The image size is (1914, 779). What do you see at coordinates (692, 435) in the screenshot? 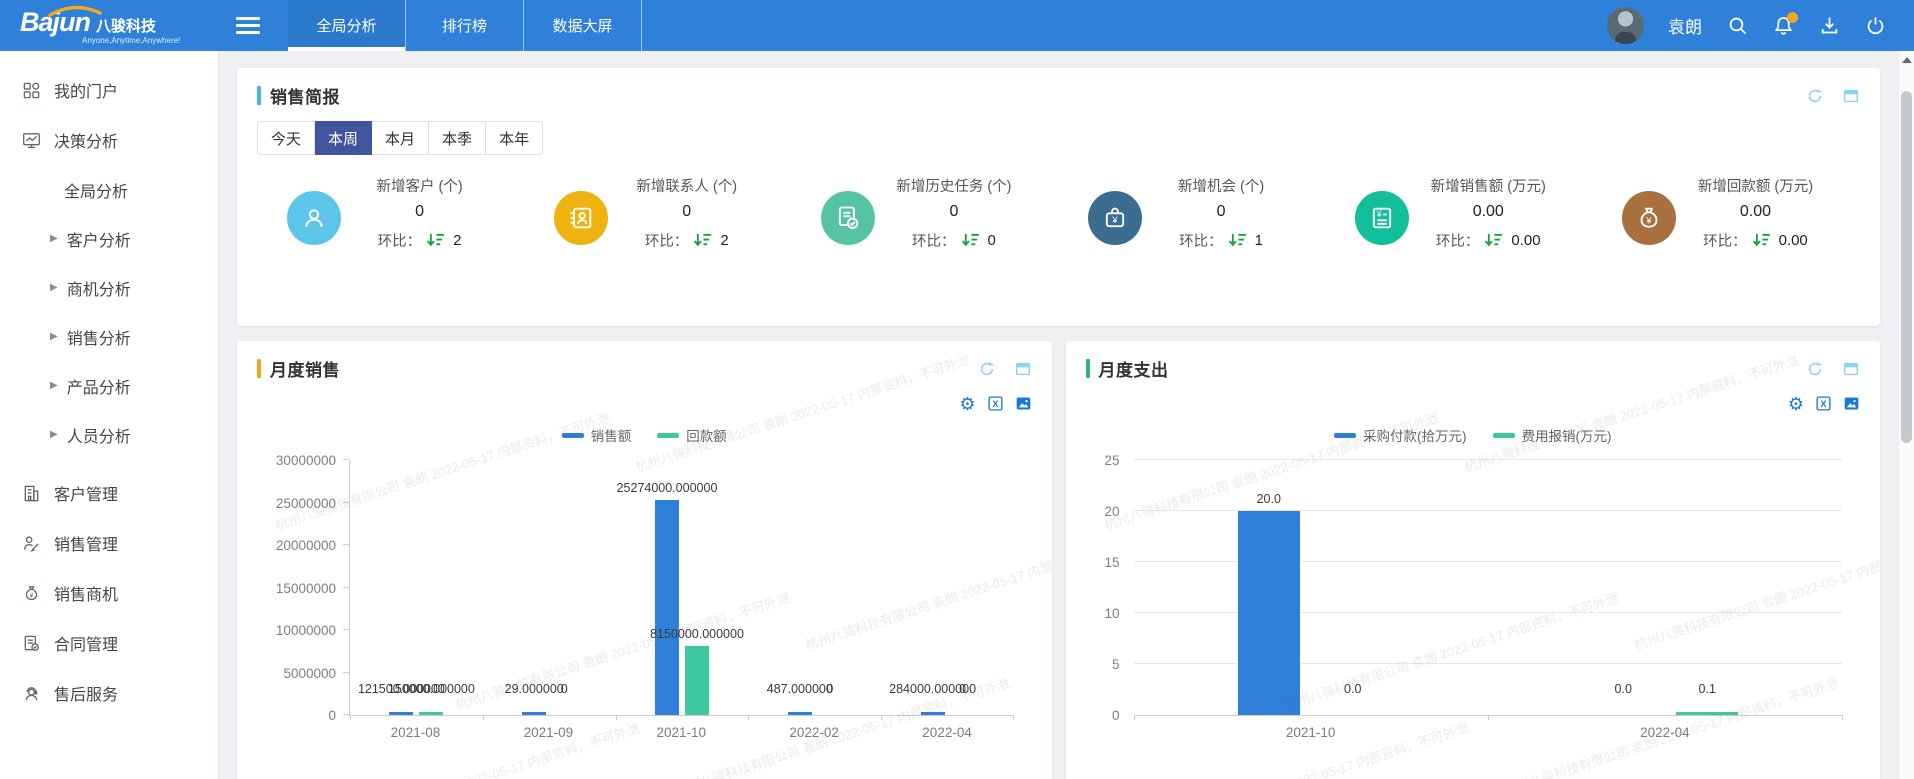
I see `legend-item-collections: 回款额` at bounding box center [692, 435].